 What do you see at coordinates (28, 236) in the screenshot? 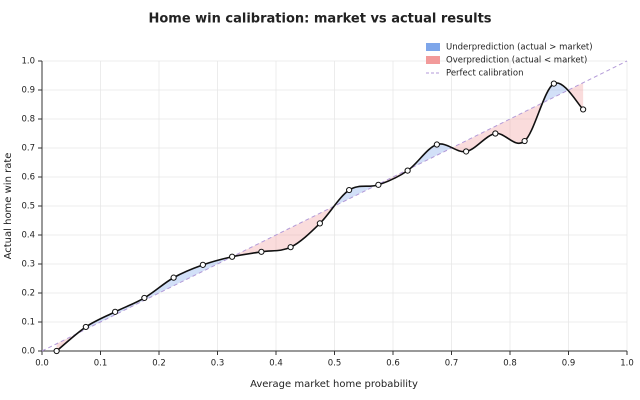
I see `y-tick-label: 0.4` at bounding box center [28, 236].